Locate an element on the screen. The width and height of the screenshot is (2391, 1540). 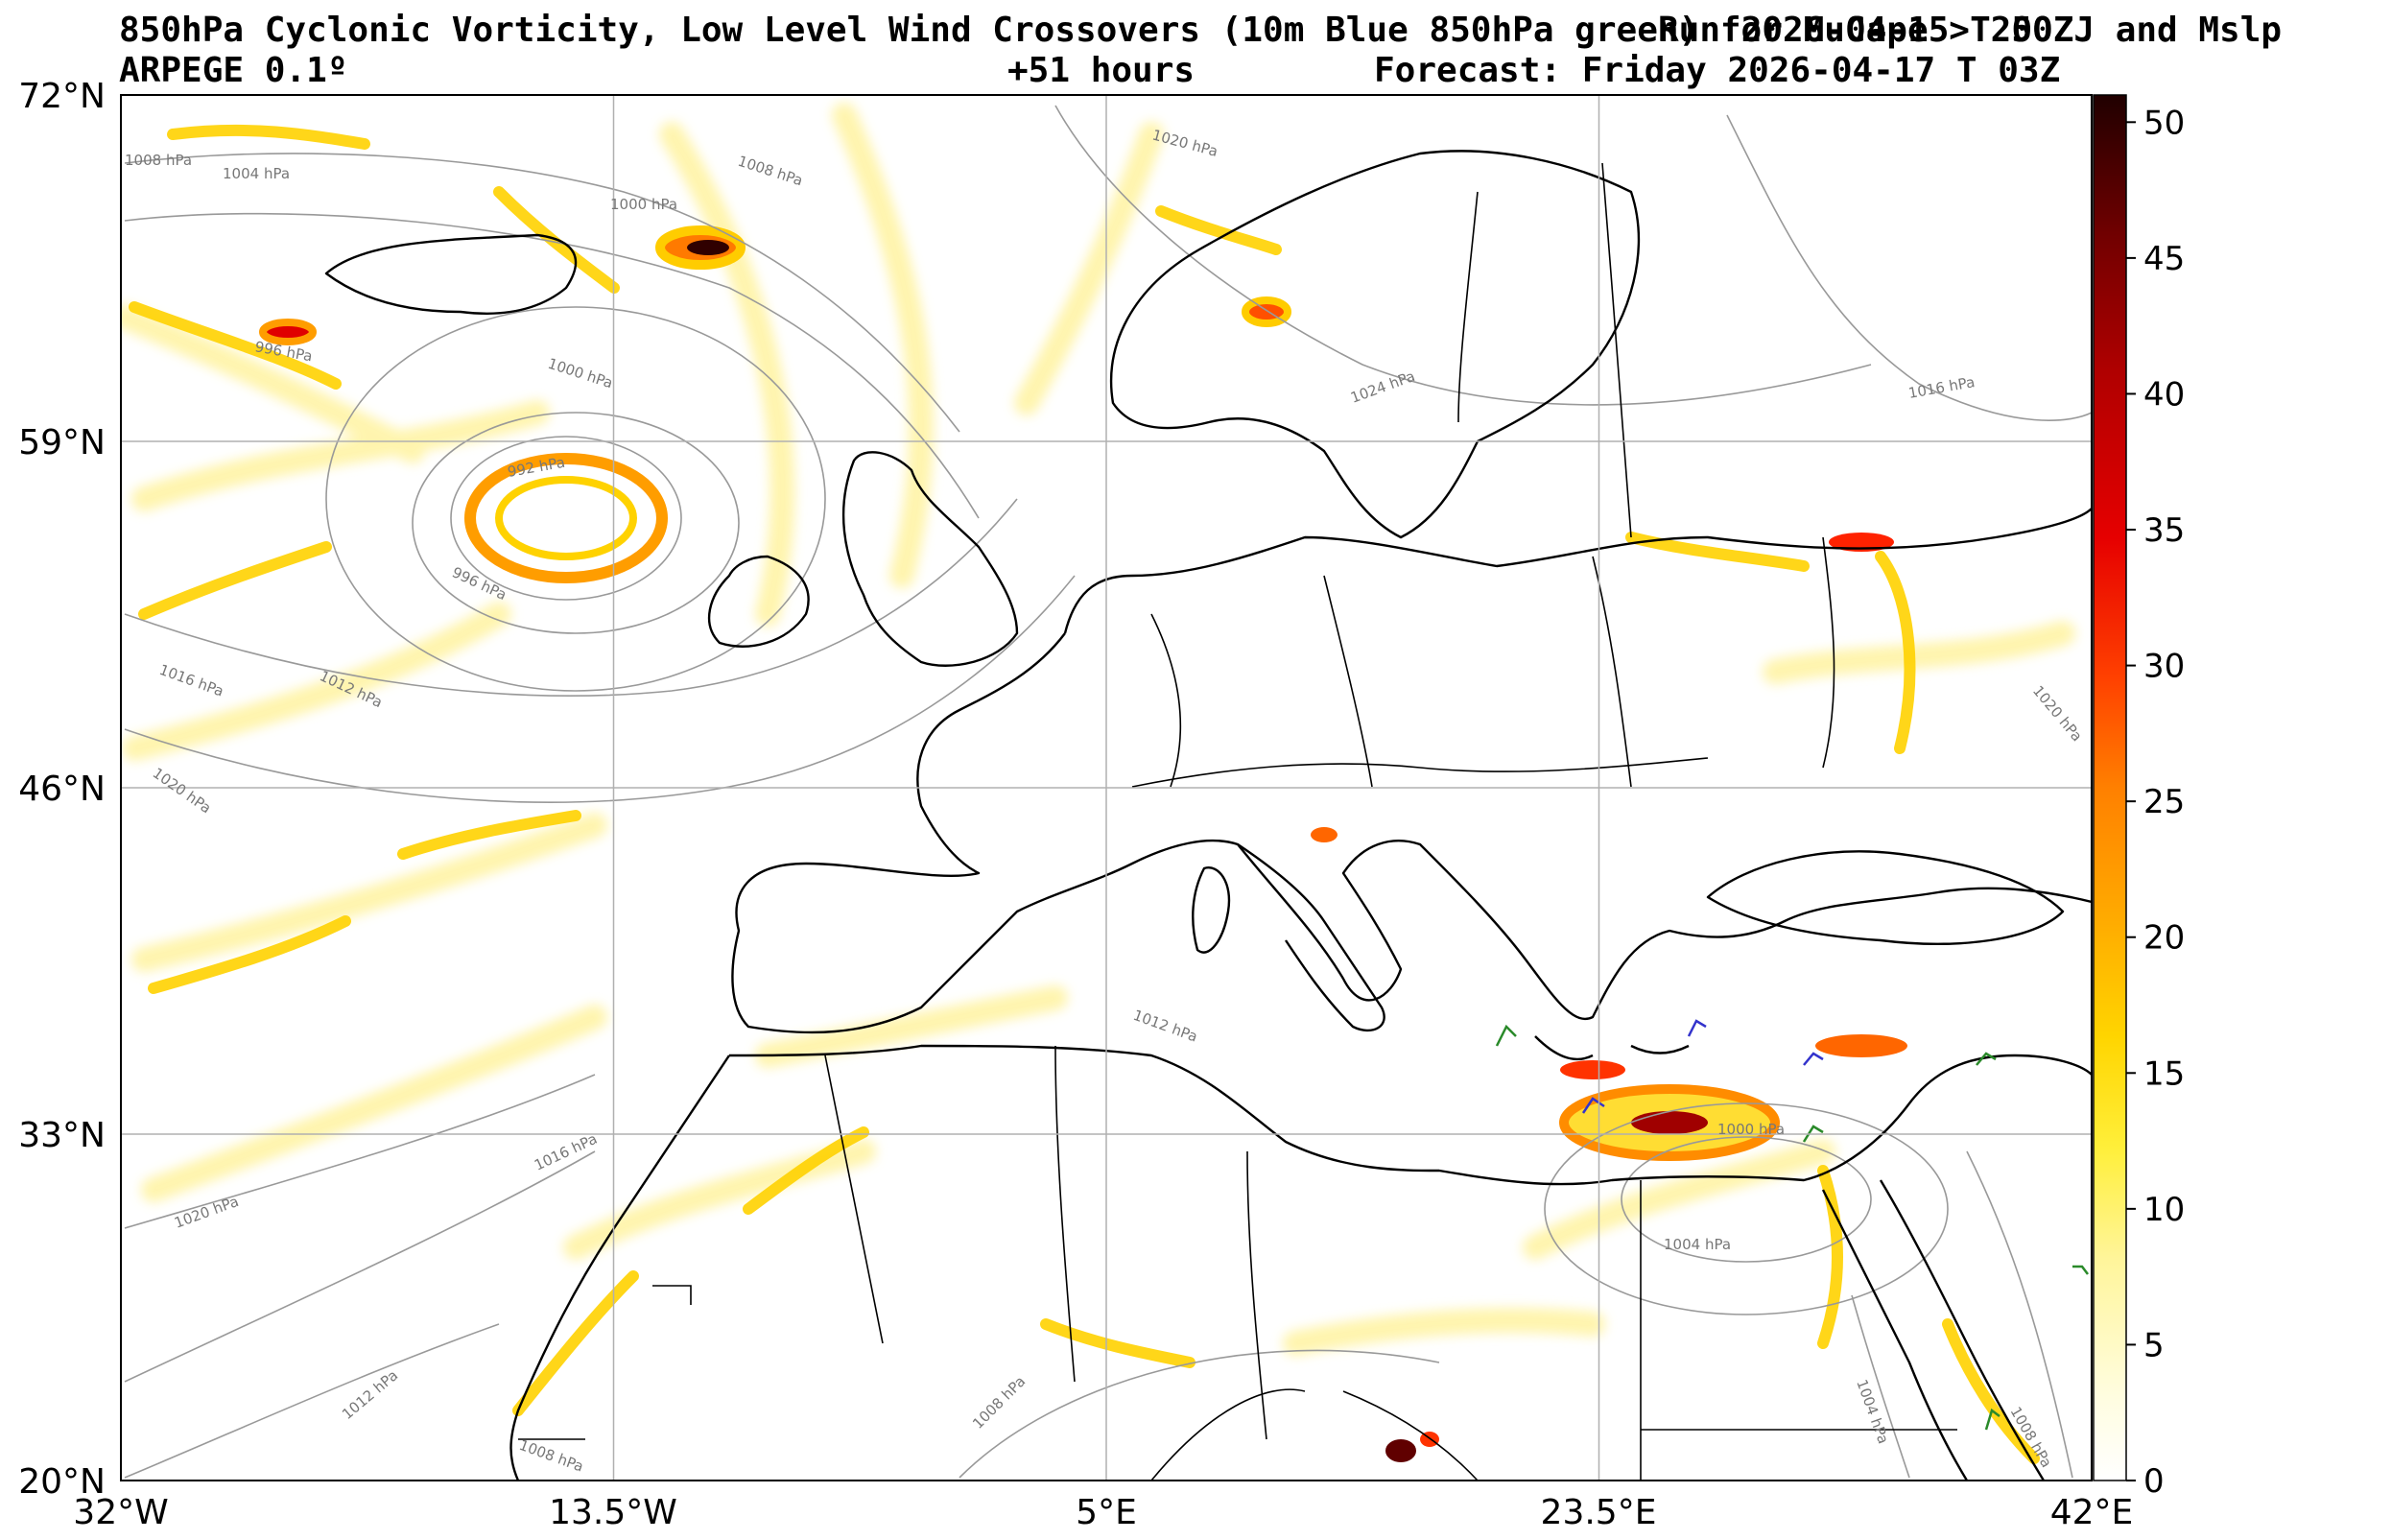
colorbar-tick-label: 40 is located at coordinates (2164, 394).